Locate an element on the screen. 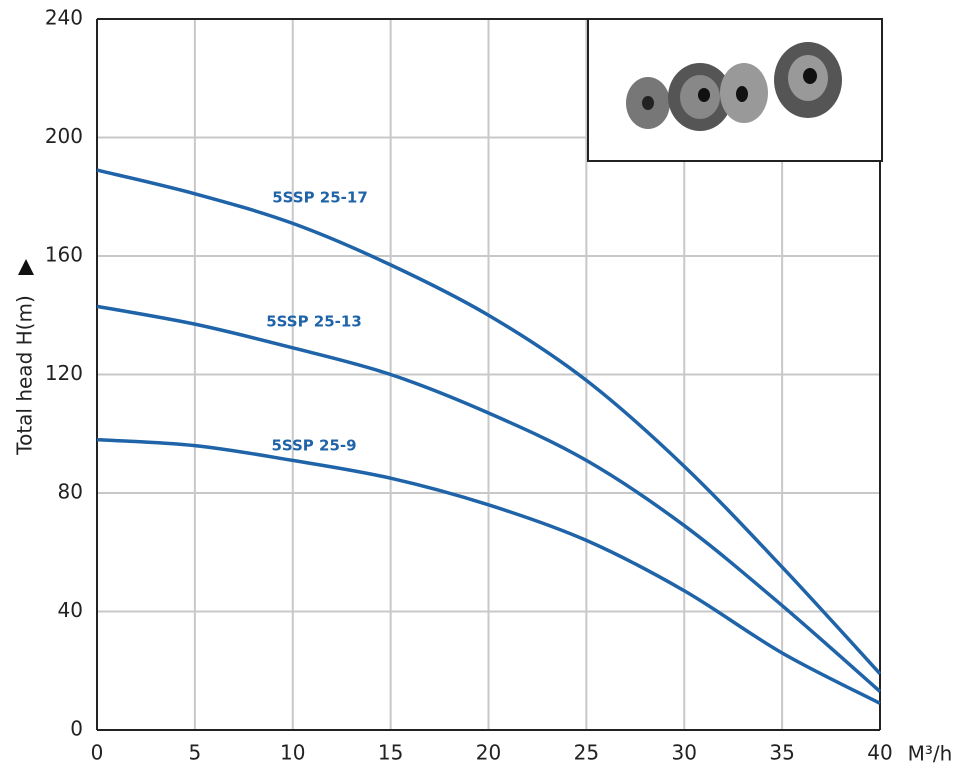  y-tick-label: 120 is located at coordinates (64, 373).